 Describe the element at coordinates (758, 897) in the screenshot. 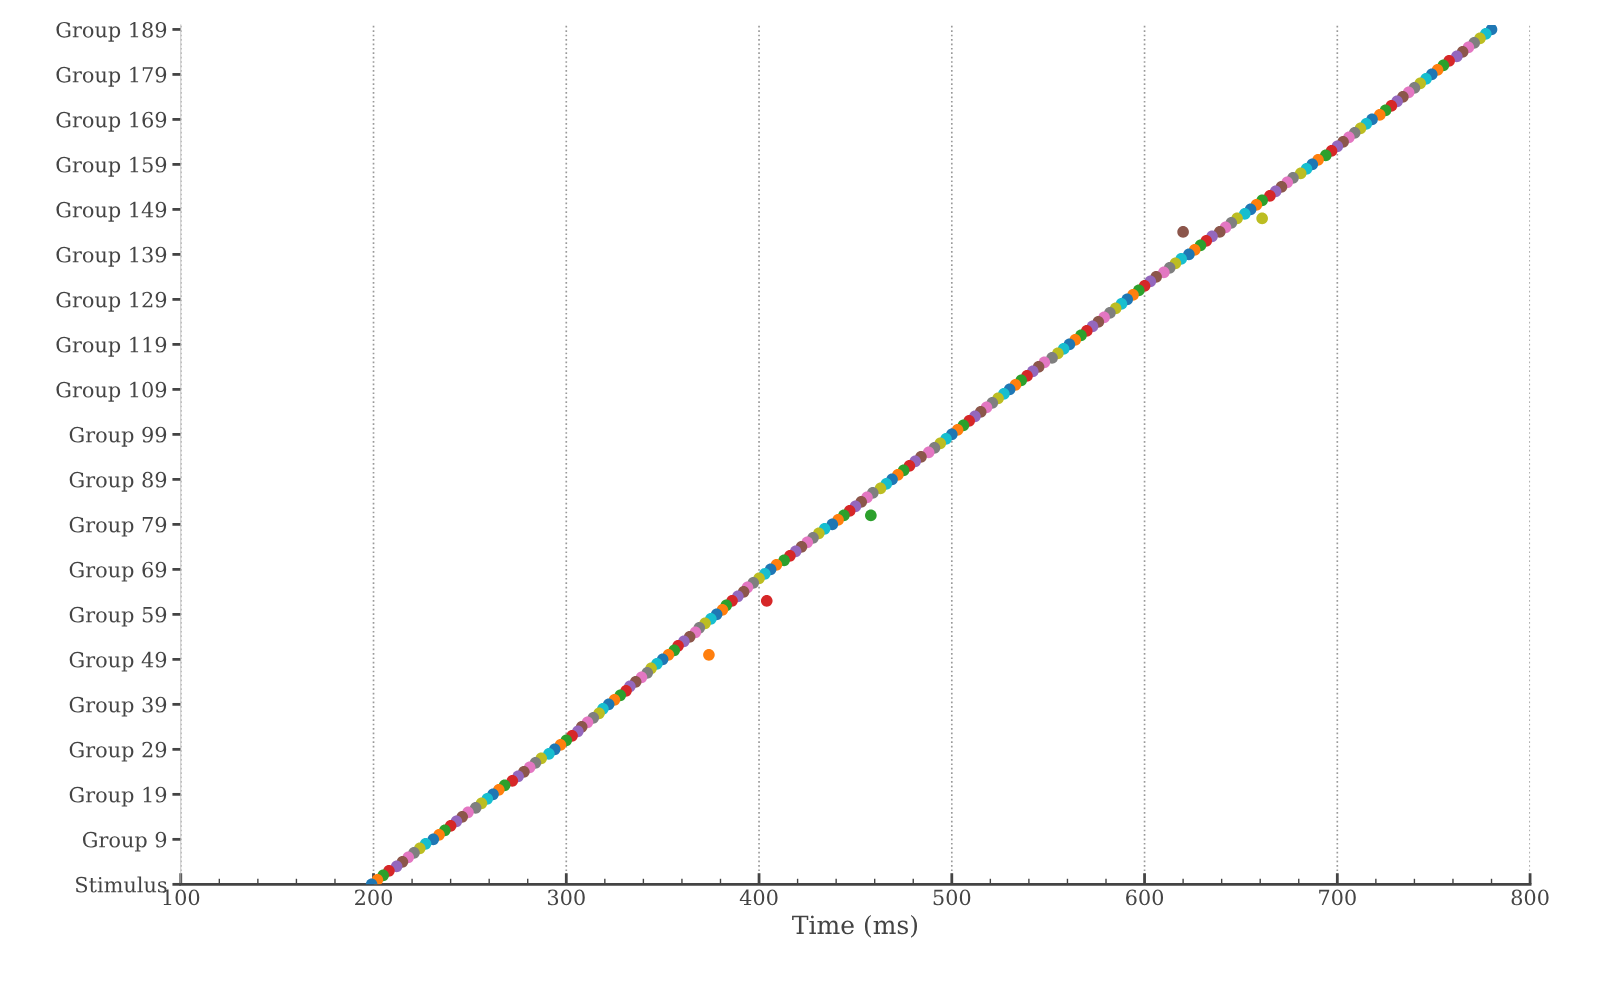

I see `x-tick-label: 400` at that location.